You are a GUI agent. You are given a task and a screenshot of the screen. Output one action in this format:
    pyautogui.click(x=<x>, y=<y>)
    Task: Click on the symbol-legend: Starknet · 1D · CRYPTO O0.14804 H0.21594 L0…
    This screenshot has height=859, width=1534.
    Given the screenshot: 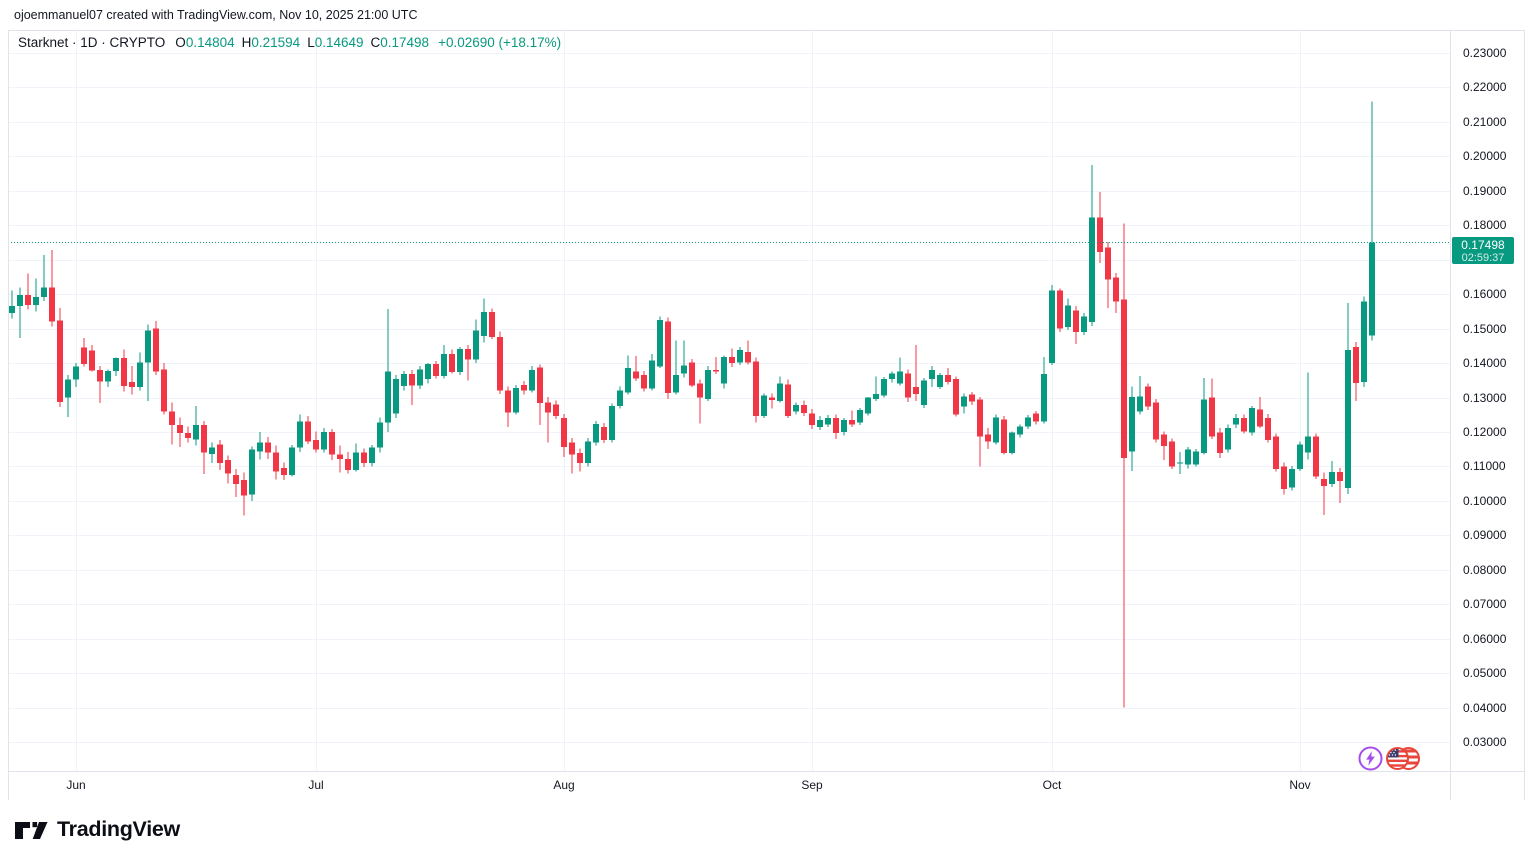 What is the action you would take?
    pyautogui.click(x=289, y=43)
    